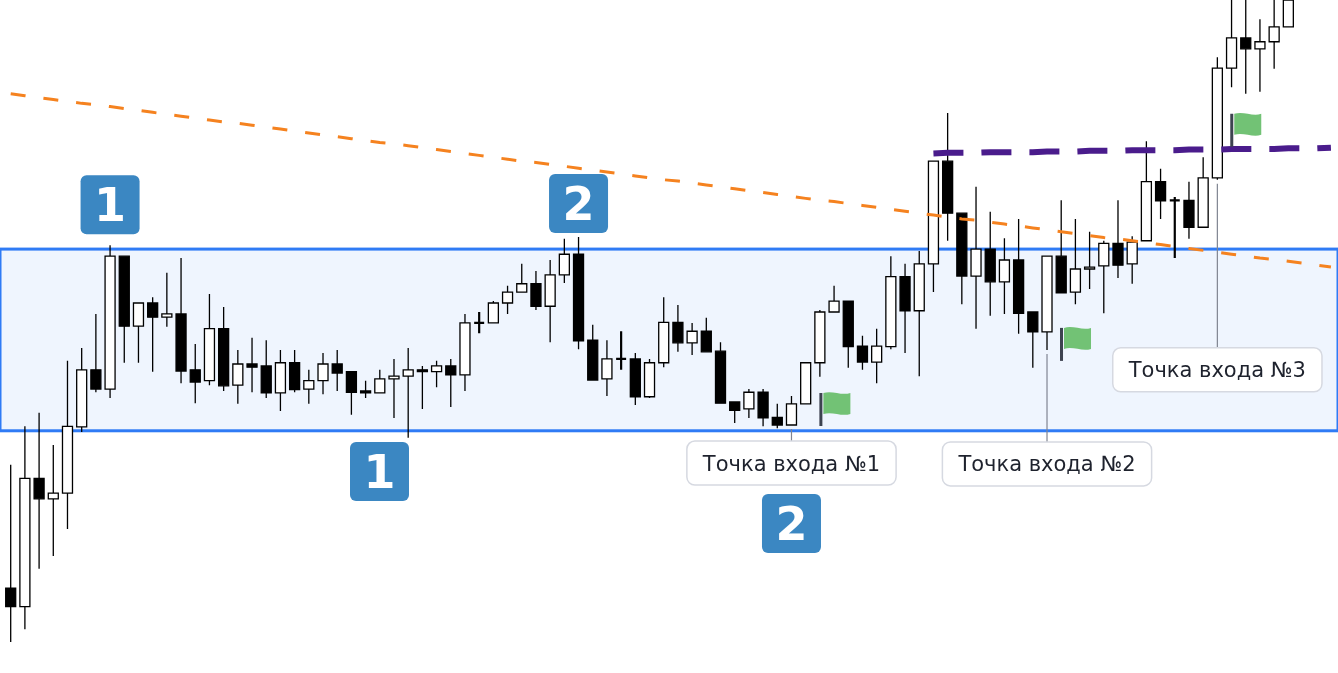 The width and height of the screenshot is (1338, 673). Describe the element at coordinates (1046, 464) in the screenshot. I see `annotation: Точка входа №2` at that location.